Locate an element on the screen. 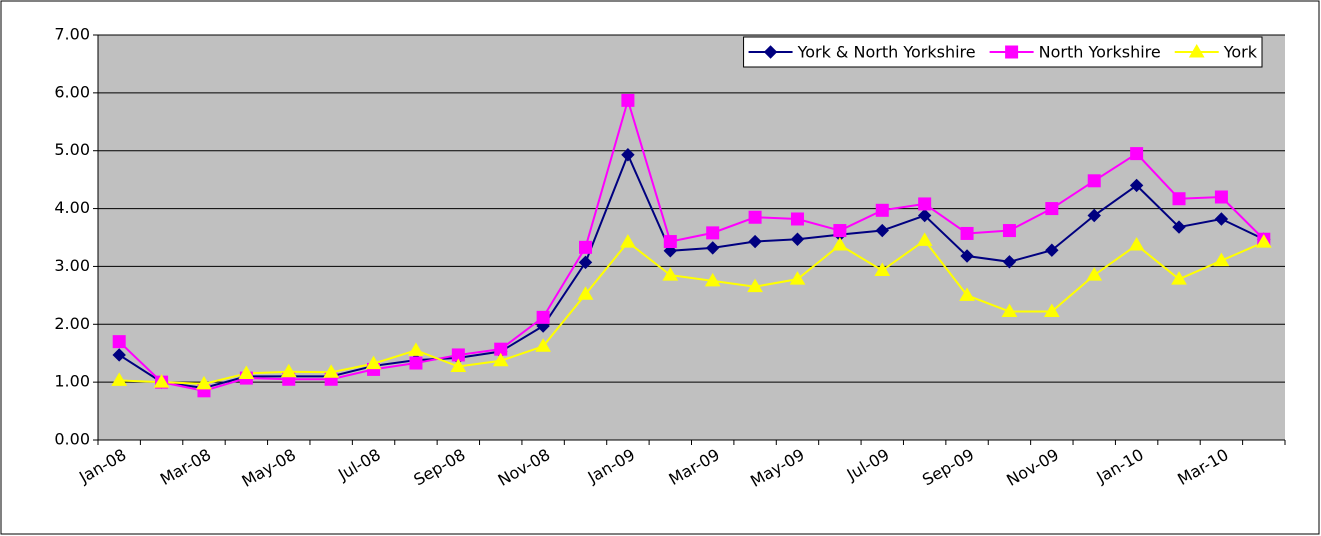  legend-label: North Yorkshire is located at coordinates (1100, 52).